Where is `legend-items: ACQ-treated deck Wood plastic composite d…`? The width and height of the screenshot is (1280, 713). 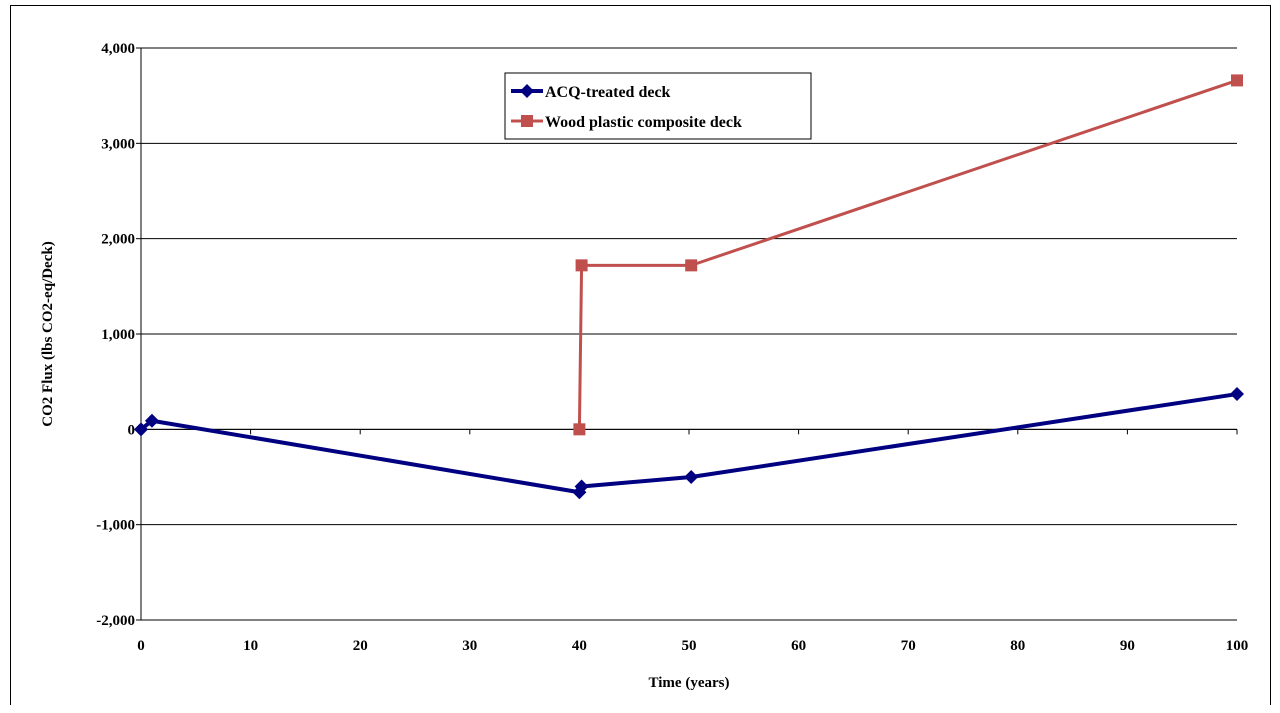 legend-items: ACQ-treated deck Wood plastic composite d… is located at coordinates (626, 107).